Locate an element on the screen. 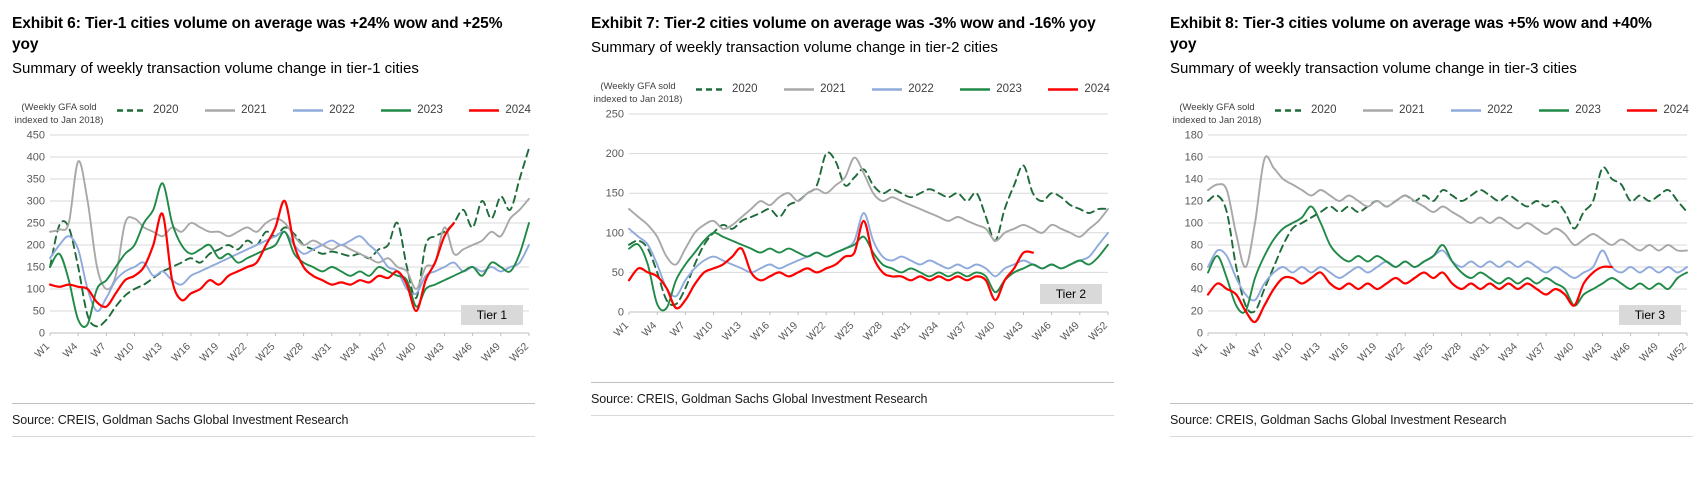 The image size is (1705, 495). svg-text: W46 is located at coordinates (463, 353).